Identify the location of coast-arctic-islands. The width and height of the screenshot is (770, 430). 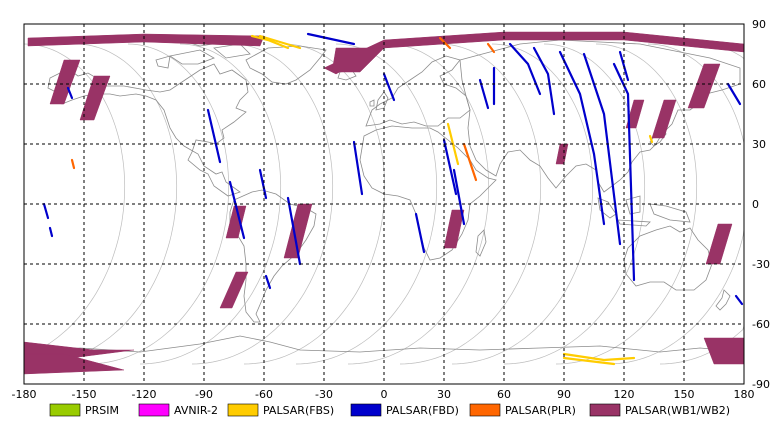
(203, 53).